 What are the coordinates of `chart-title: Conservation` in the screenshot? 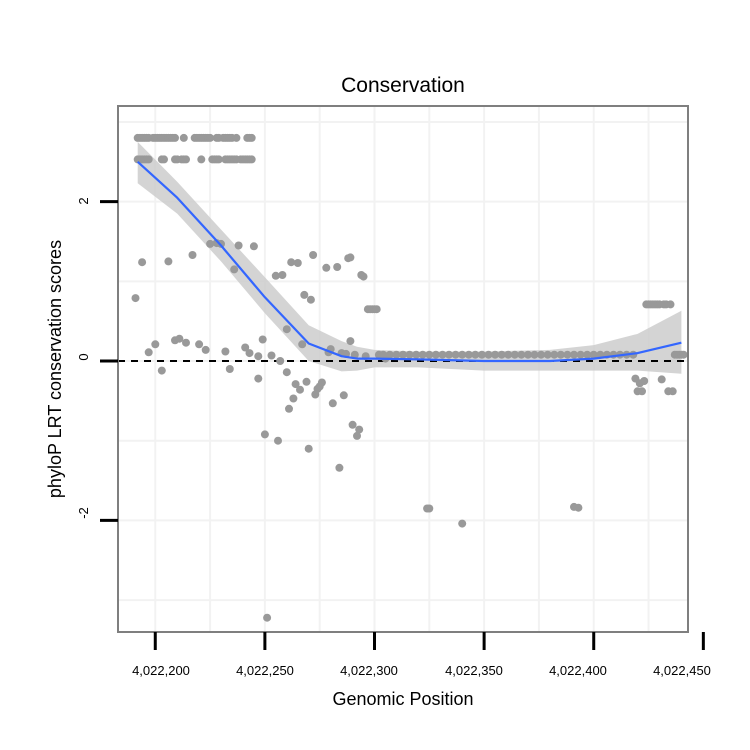 It's located at (403, 85).